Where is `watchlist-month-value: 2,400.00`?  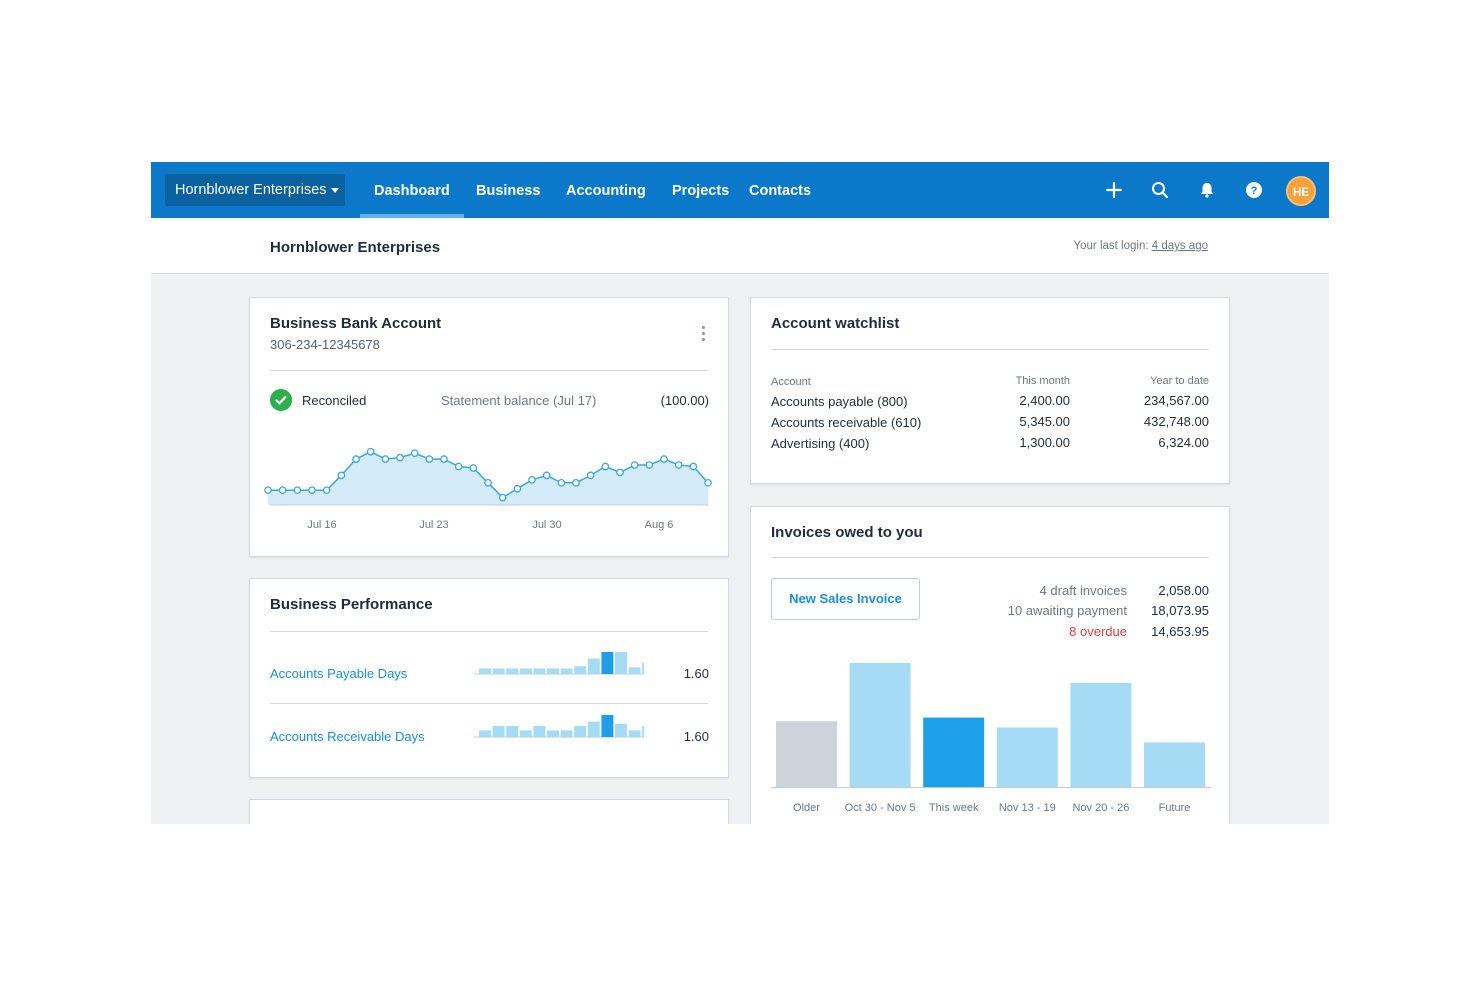 watchlist-month-value: 2,400.00 is located at coordinates (1044, 400).